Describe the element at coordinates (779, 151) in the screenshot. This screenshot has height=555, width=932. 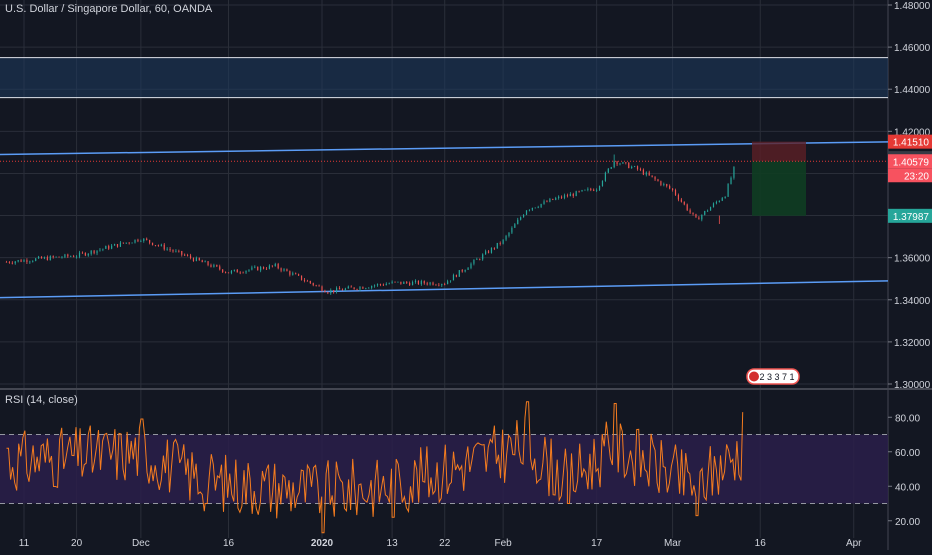
I see `stop-zone` at that location.